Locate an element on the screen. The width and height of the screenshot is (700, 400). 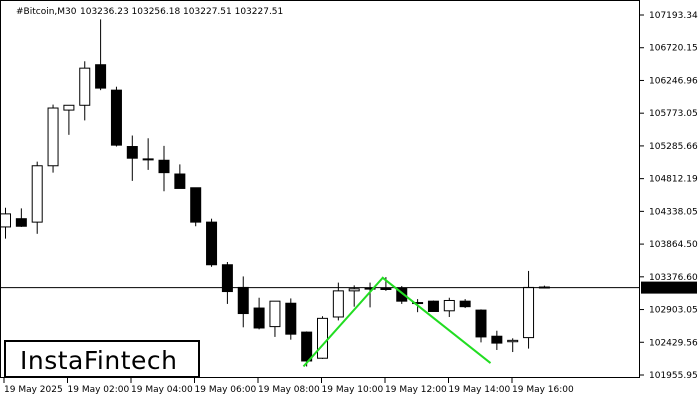
x-tick-label: 19 May 06:00 is located at coordinates (226, 390).